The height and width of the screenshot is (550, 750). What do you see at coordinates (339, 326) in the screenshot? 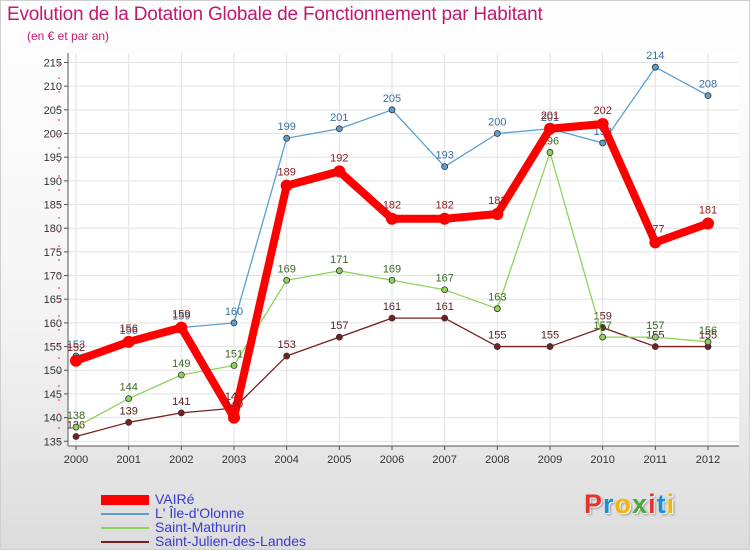
I see `data-label-saint-julien-des-landes: 157` at bounding box center [339, 326].